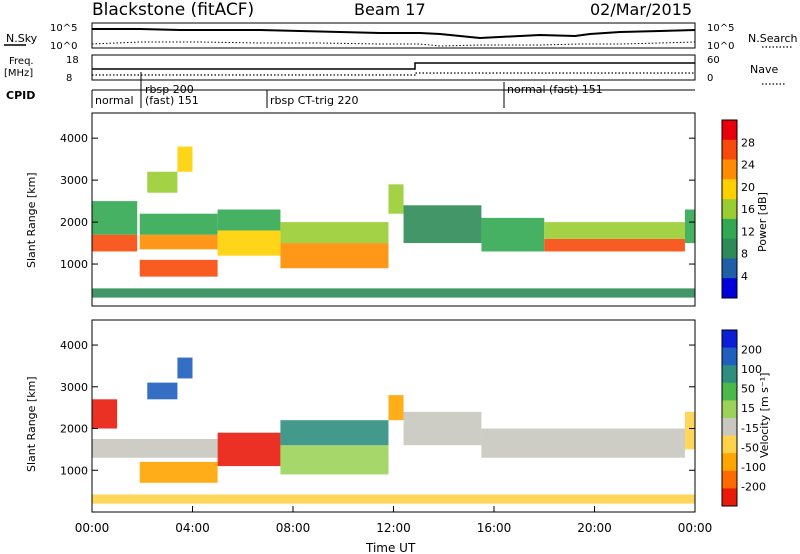  I want to click on date-label: 02/Mar/2015, so click(641, 9).